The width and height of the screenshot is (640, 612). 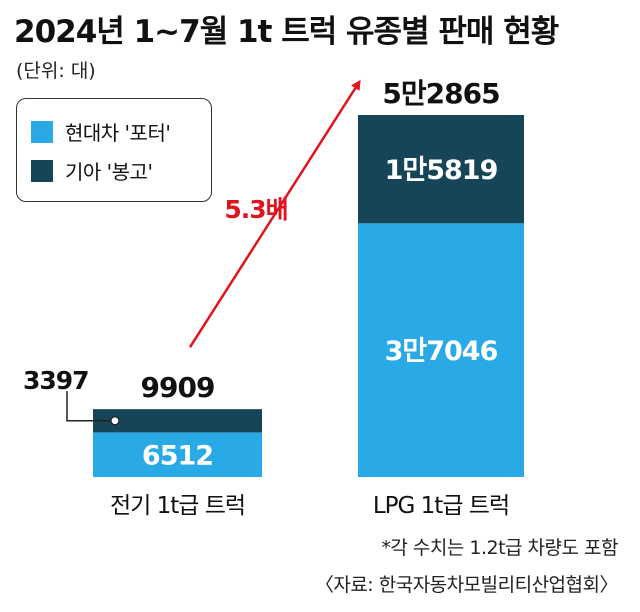 What do you see at coordinates (109, 172) in the screenshot?
I see `legend-label-bongo: 기아 '봉고'` at bounding box center [109, 172].